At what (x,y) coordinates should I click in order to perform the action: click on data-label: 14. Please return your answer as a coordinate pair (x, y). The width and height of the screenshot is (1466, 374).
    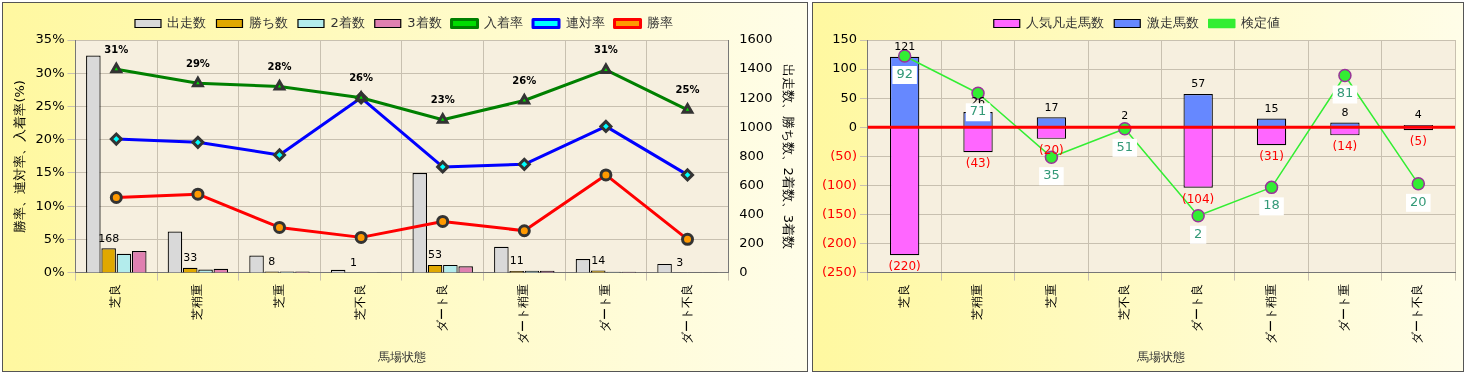
    Looking at the image, I should click on (598, 260).